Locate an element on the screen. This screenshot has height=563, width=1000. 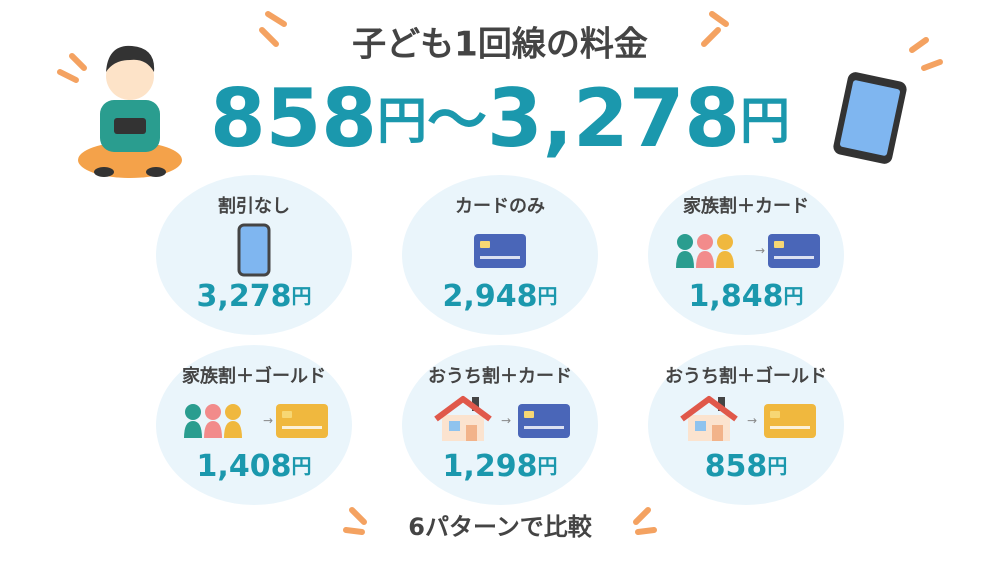
boy-illustration is located at coordinates (130, 111).